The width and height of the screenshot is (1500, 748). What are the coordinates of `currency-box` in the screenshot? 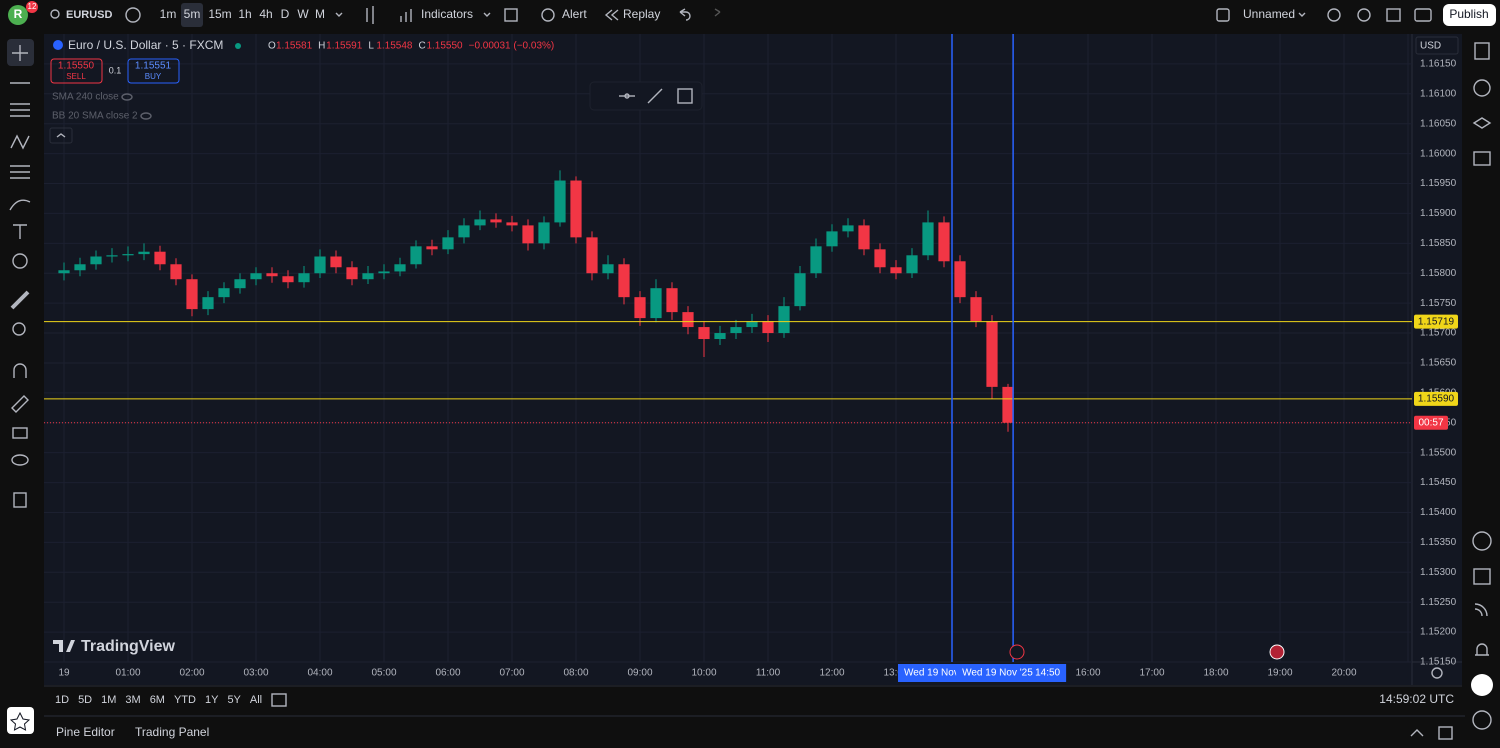 It's located at (1437, 45).